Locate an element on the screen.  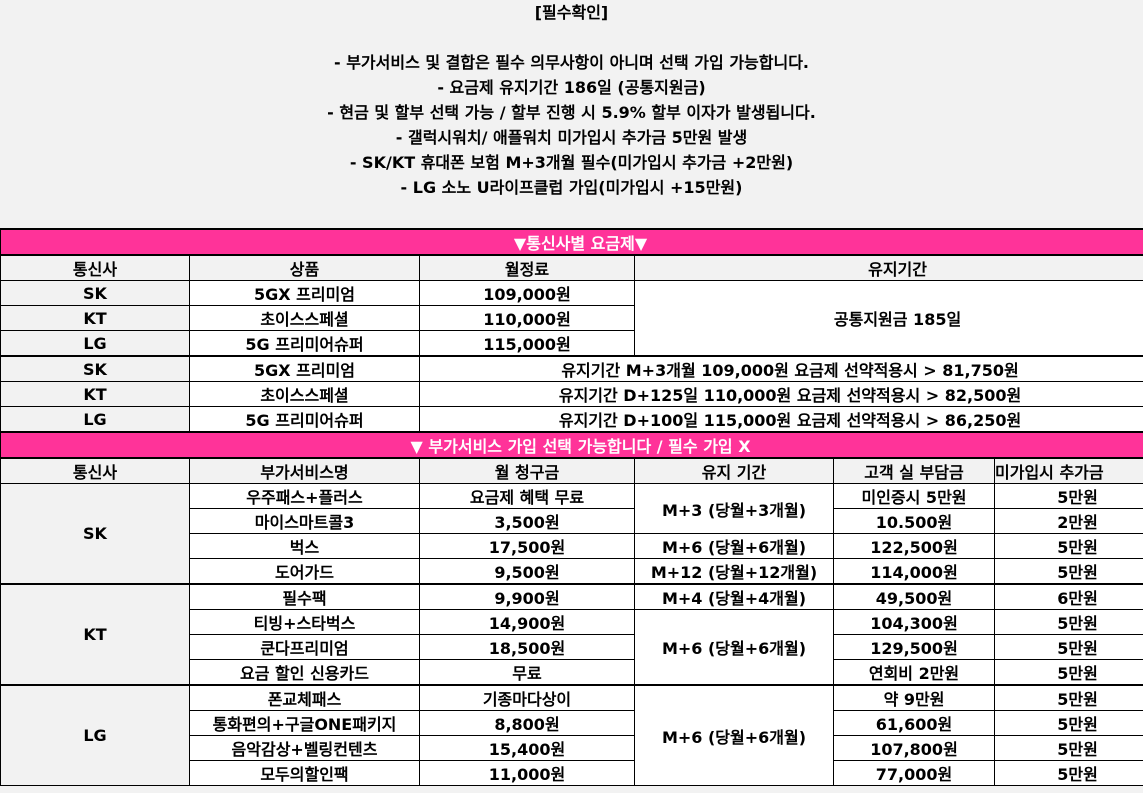
addon-row: 음악감상+벨링컨텐츠 15,400원 107,800원 5만원 is located at coordinates (572, 748).